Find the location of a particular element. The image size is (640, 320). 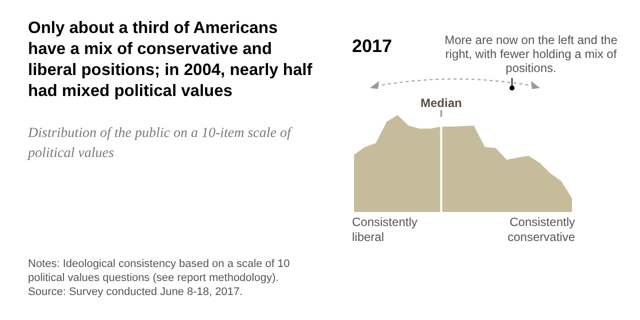

text: Consistently conservative is located at coordinates (540, 230).